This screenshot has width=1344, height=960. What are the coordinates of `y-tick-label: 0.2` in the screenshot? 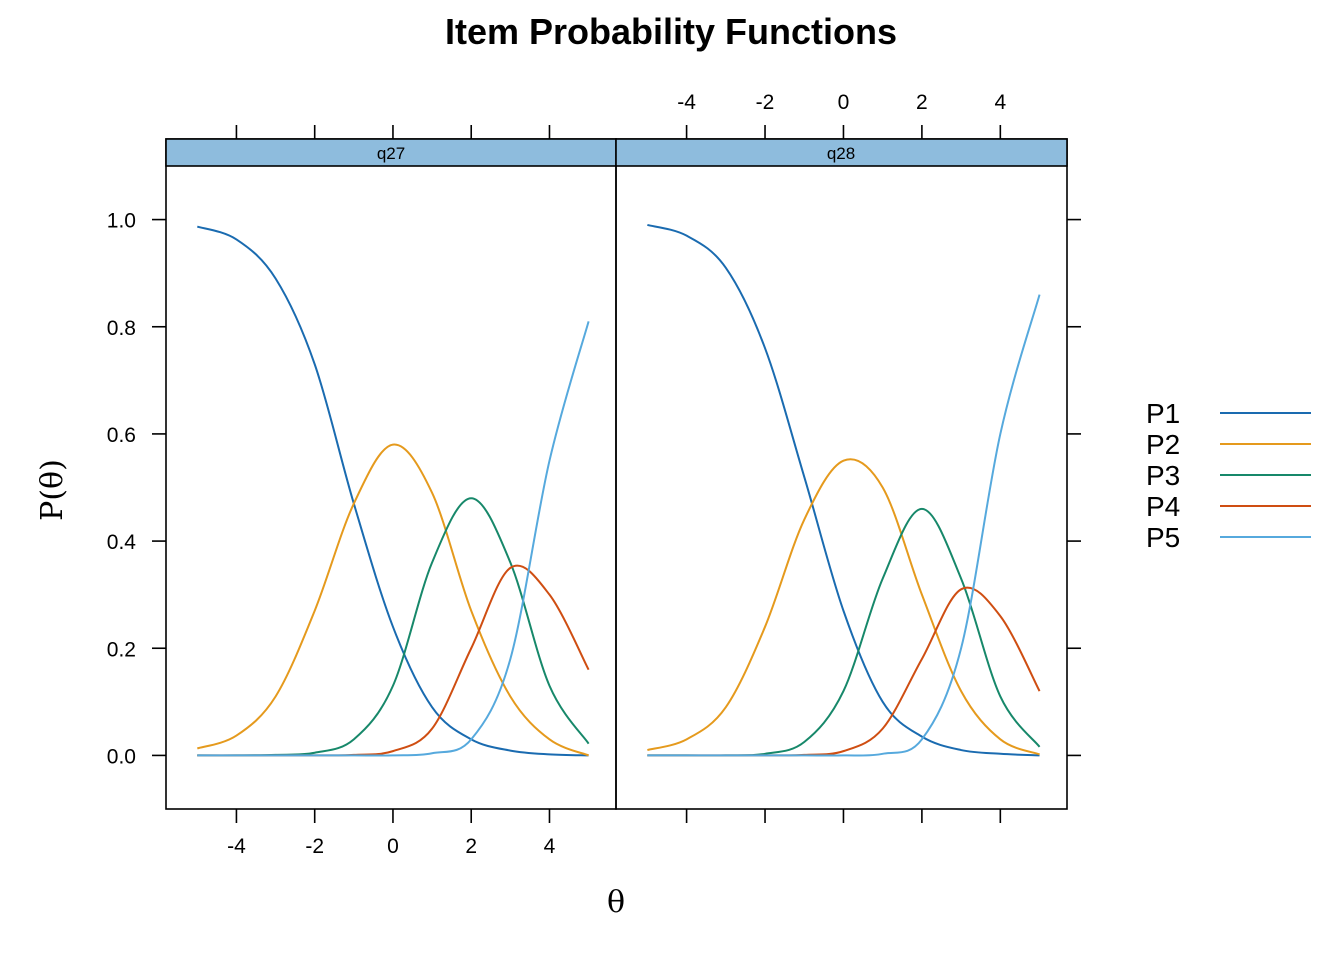 It's located at (121, 649).